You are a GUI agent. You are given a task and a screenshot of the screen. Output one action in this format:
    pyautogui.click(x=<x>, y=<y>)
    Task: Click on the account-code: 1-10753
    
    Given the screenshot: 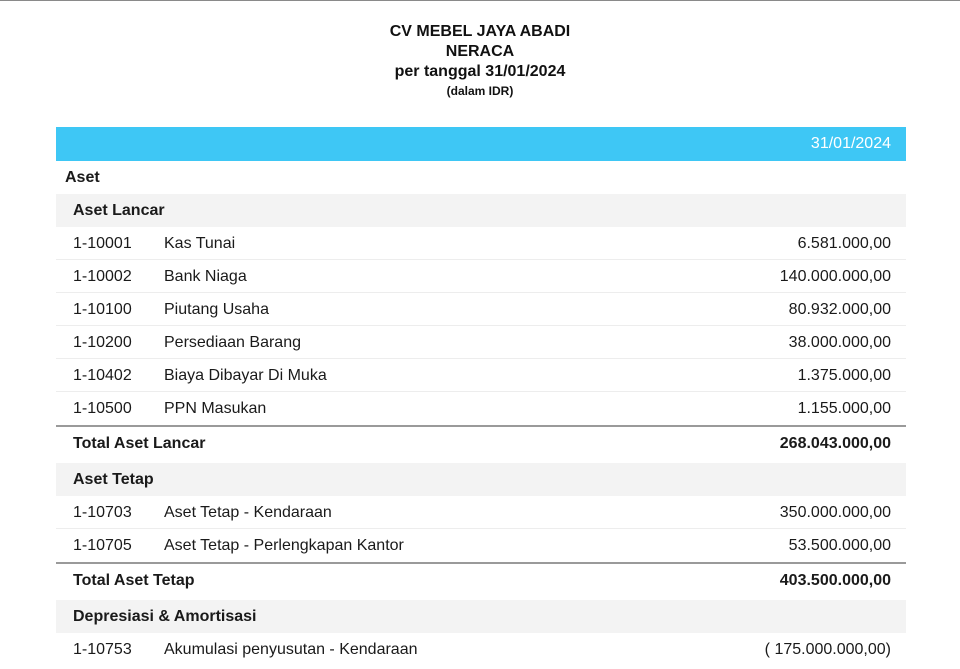 What is the action you would take?
    pyautogui.click(x=102, y=649)
    